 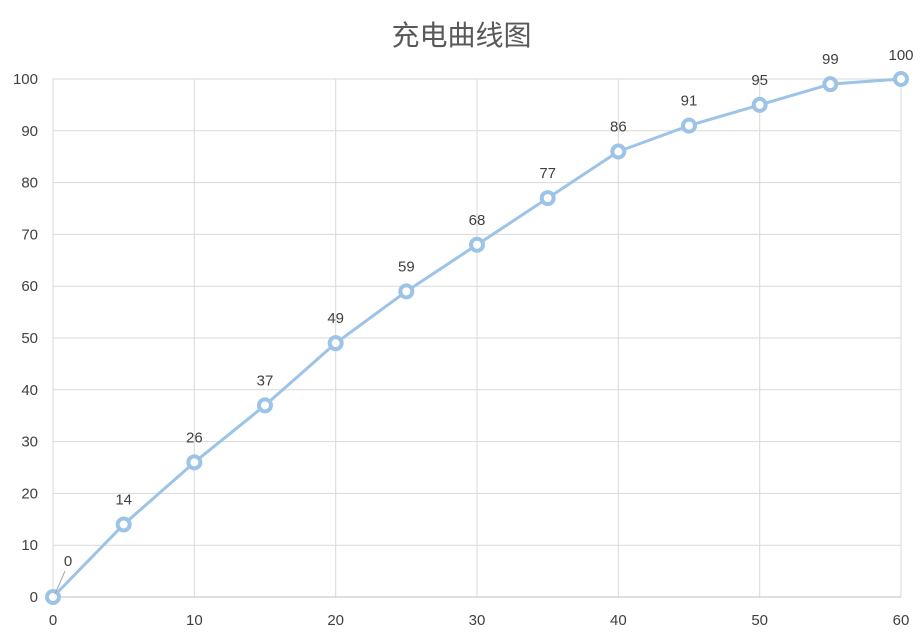 What do you see at coordinates (477, 220) in the screenshot?
I see `data-label: 68` at bounding box center [477, 220].